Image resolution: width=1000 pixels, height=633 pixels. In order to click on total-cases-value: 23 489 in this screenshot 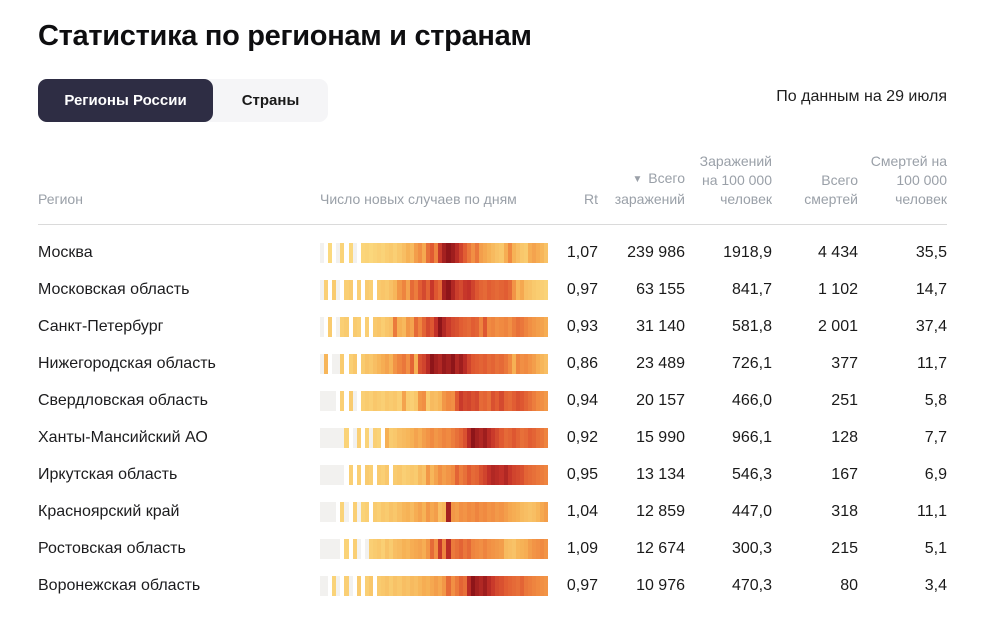, I will do `click(660, 363)`.